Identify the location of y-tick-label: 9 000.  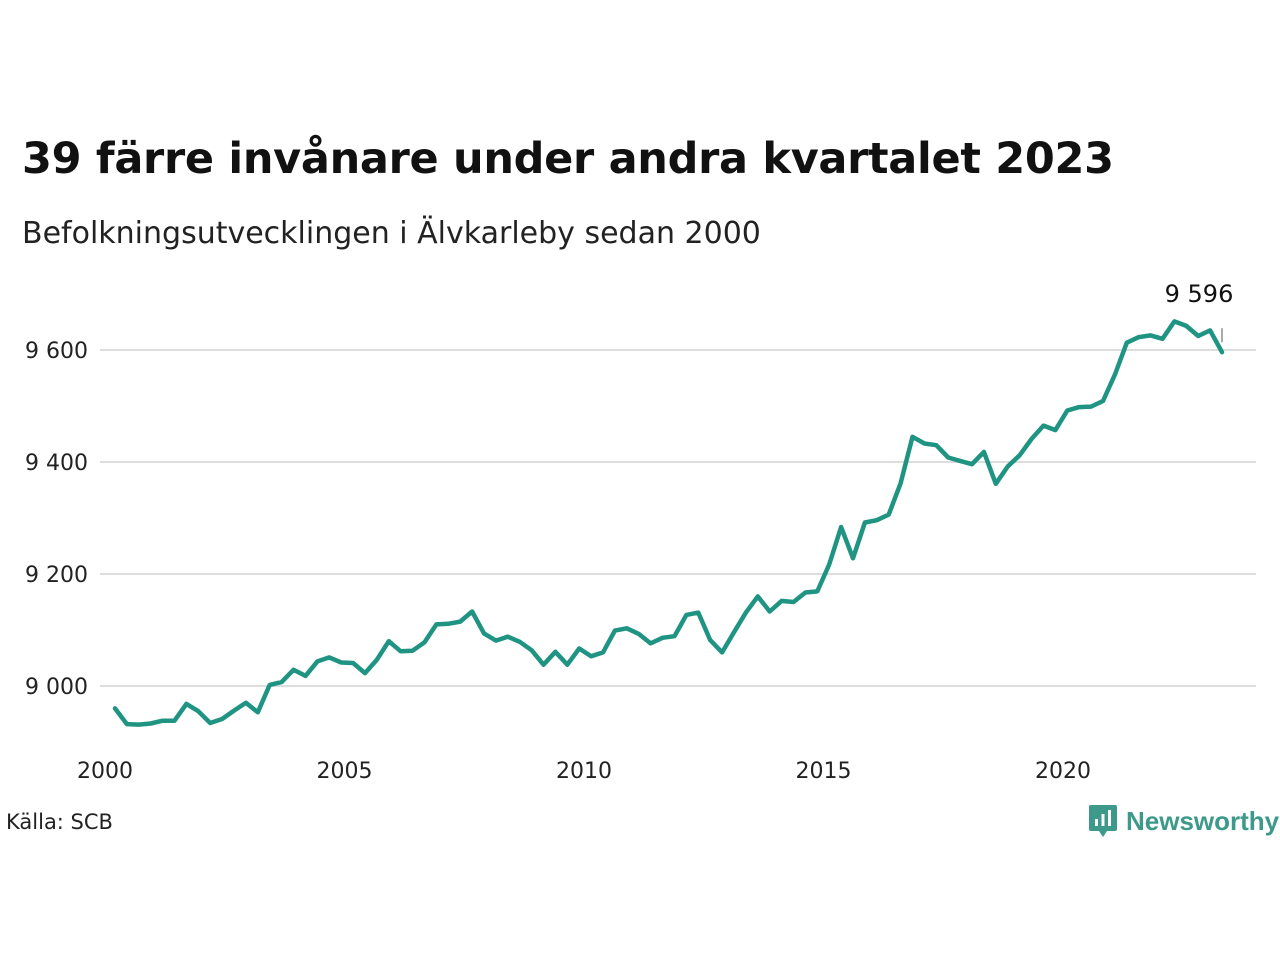
(56, 687).